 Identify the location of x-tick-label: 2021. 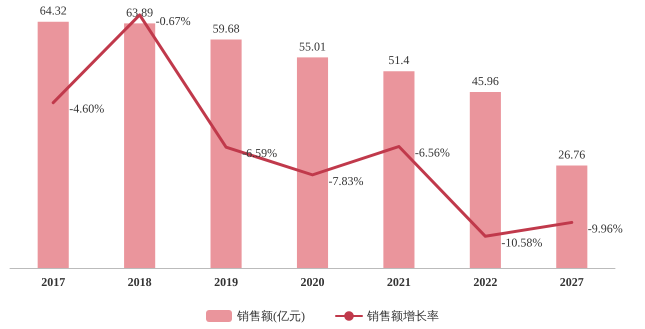
(398, 282).